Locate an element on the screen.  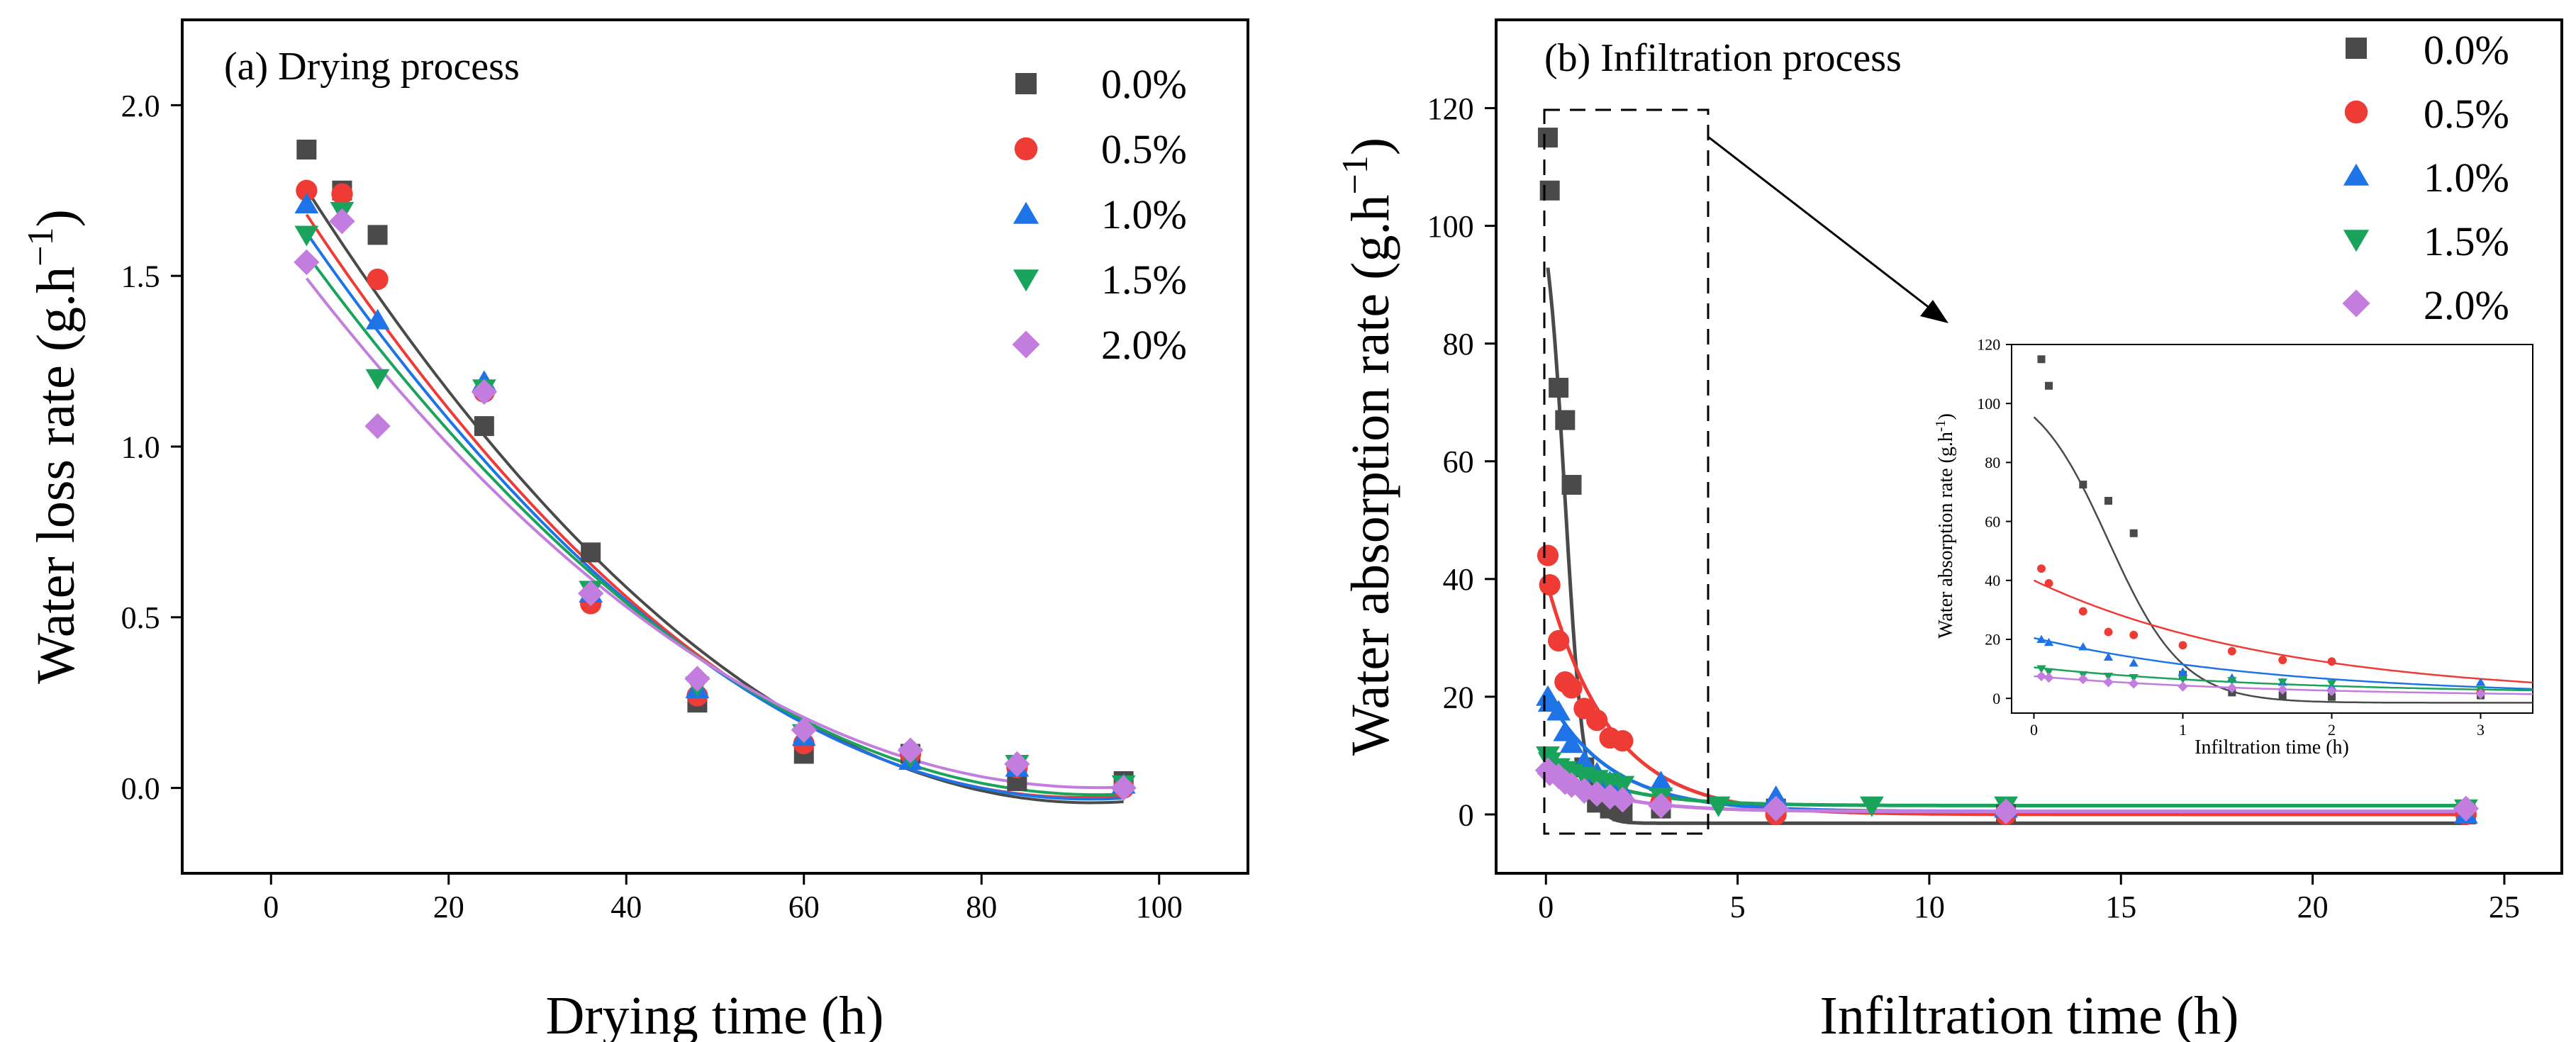
legend-marker-2.0% is located at coordinates (2356, 303).